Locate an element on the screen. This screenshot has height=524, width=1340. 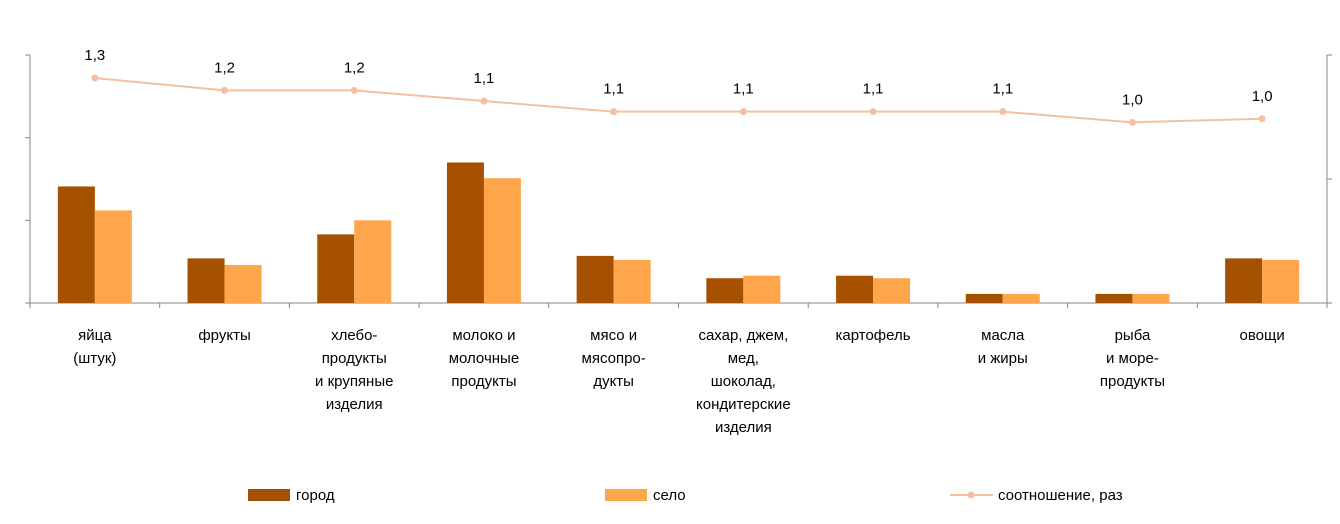
x-tick-label: фрукты is located at coordinates (224, 335).